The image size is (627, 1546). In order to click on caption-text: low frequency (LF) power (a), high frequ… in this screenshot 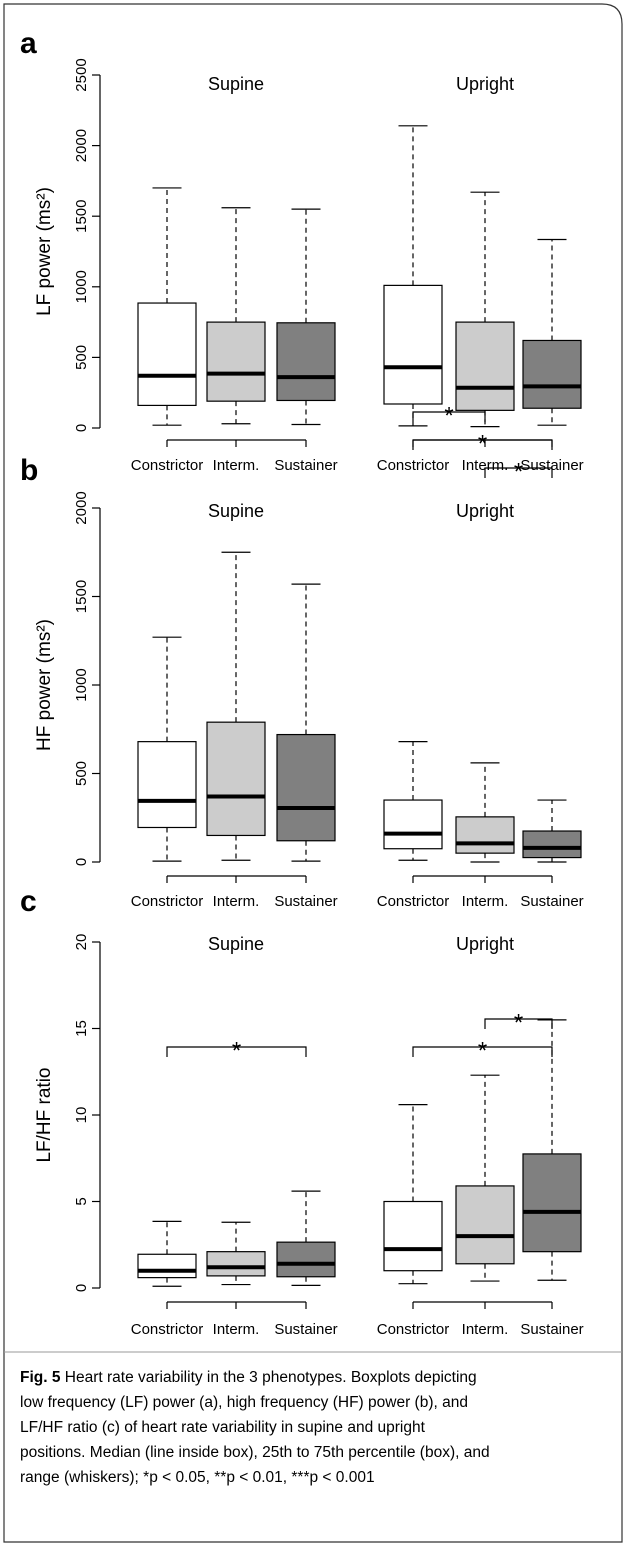, I will do `click(244, 1402)`.